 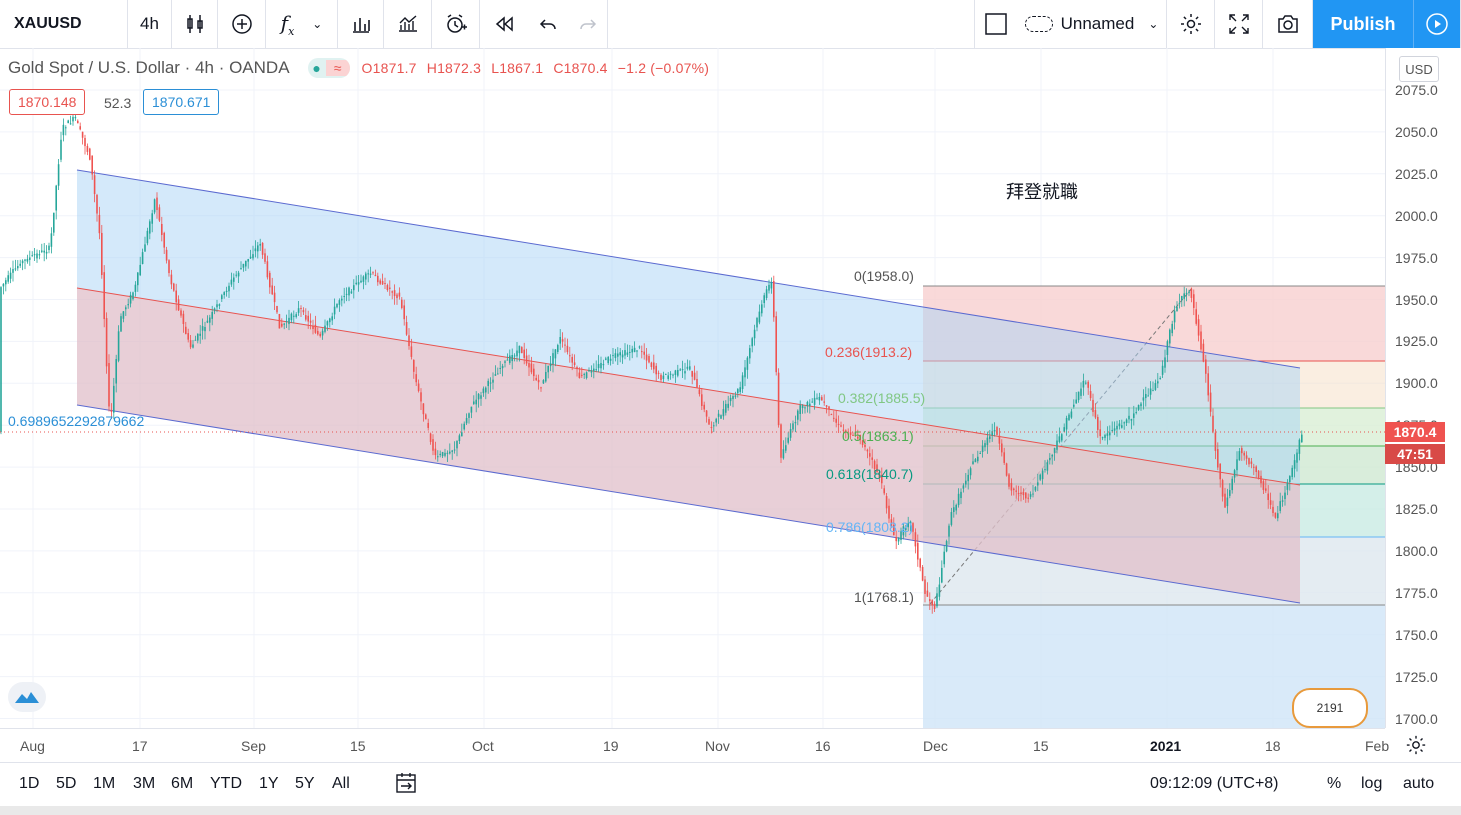 I want to click on calendar-range-icon, so click(x=406, y=783).